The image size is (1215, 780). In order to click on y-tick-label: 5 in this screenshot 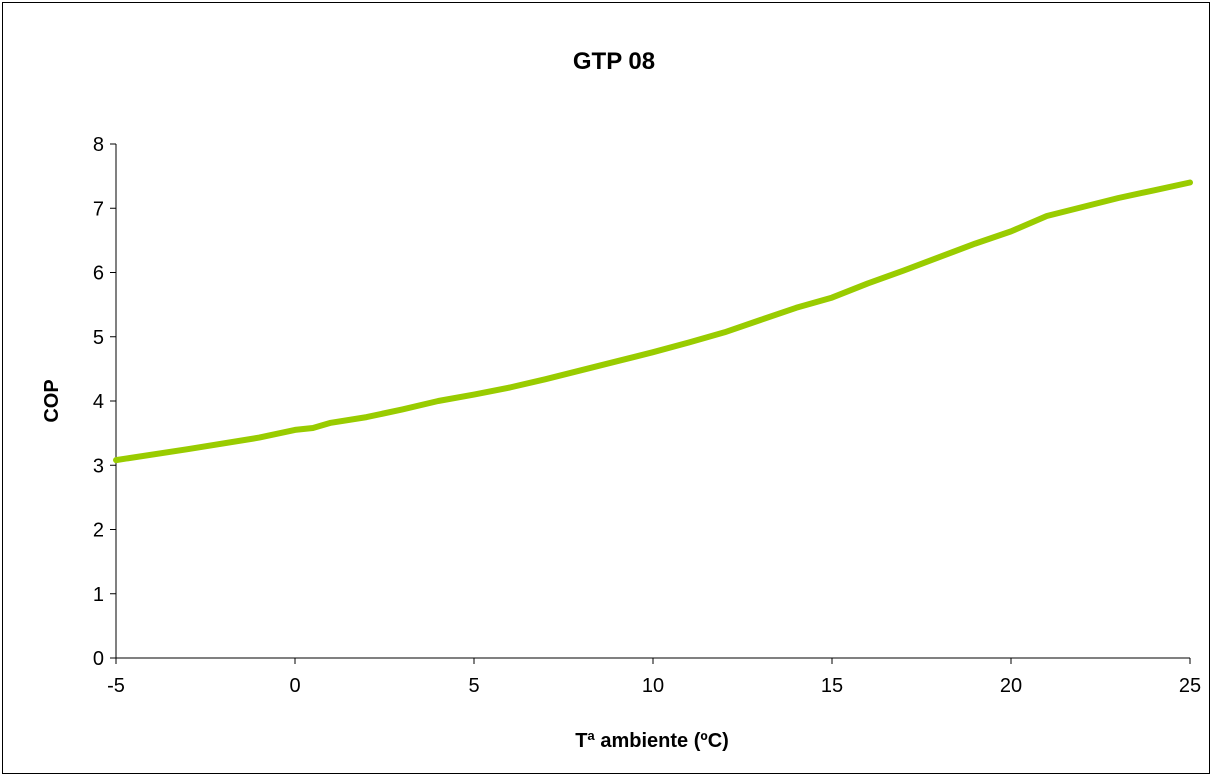, I will do `click(98, 338)`.